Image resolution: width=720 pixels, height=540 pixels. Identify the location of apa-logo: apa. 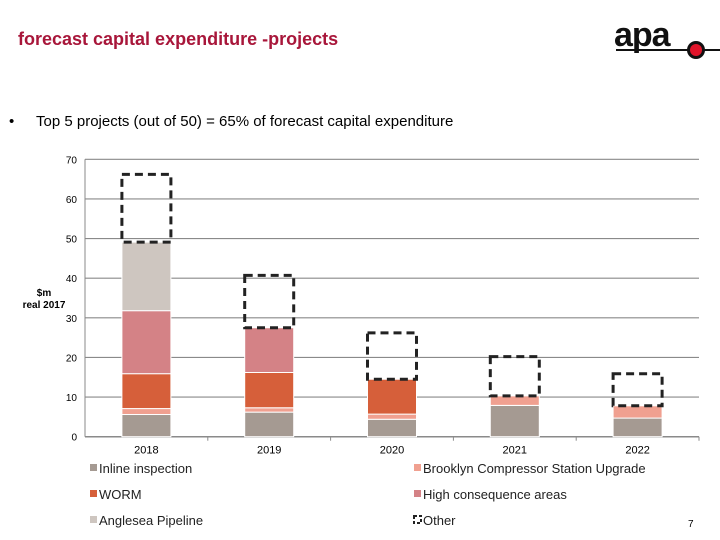
(666, 42).